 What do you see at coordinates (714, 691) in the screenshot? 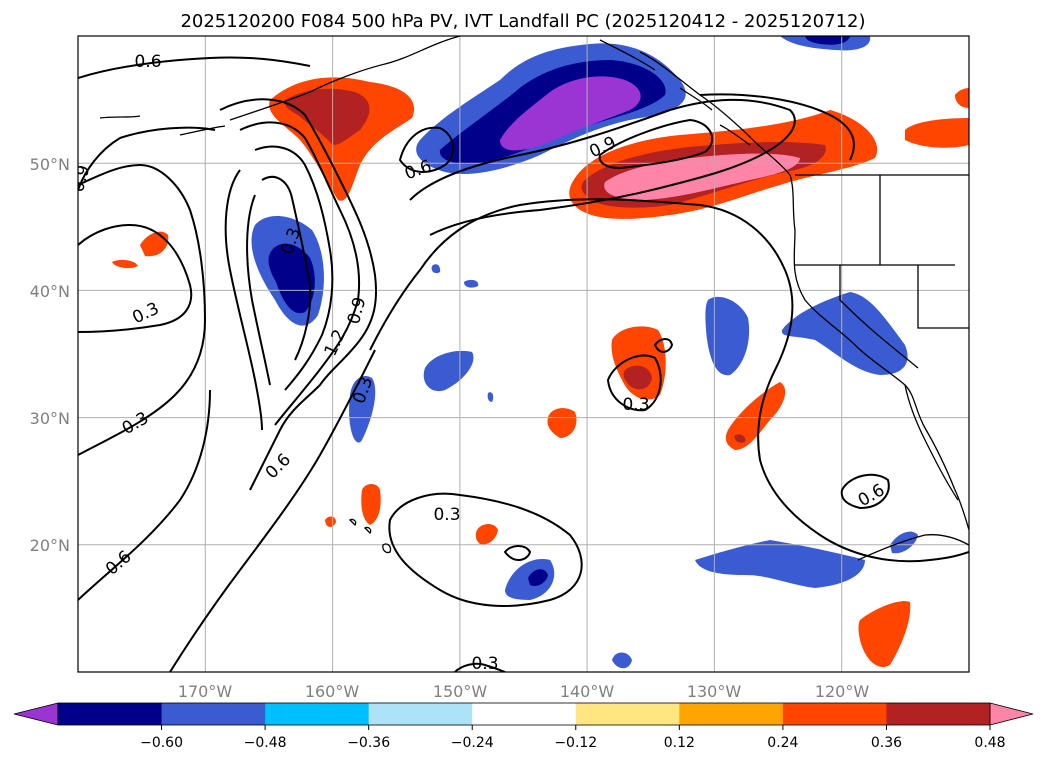
I see `lon-tick-label: 130°W` at bounding box center [714, 691].